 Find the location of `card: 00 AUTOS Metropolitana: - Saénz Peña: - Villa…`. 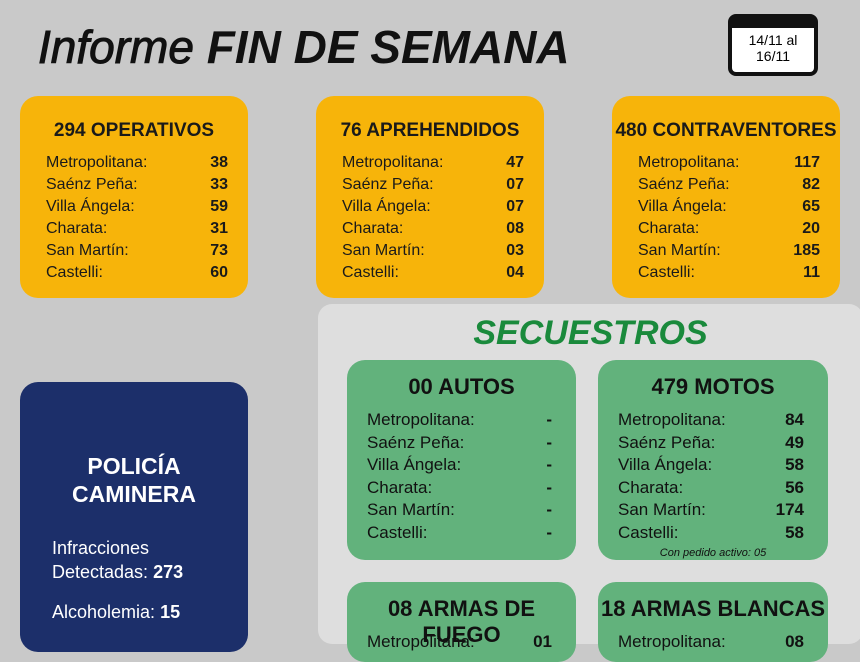

card: 00 AUTOS Metropolitana: - Saénz Peña: - Villa… is located at coordinates (461, 460).